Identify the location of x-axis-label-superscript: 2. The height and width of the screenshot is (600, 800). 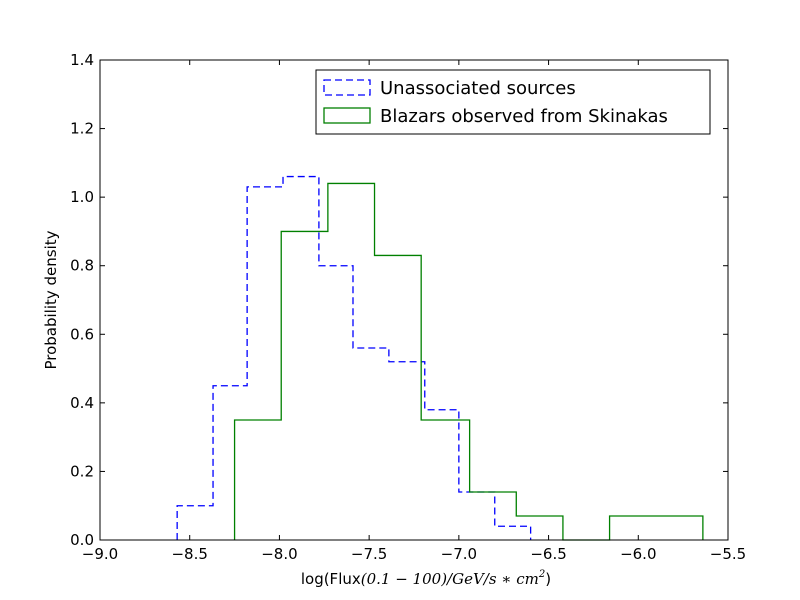
(541, 574).